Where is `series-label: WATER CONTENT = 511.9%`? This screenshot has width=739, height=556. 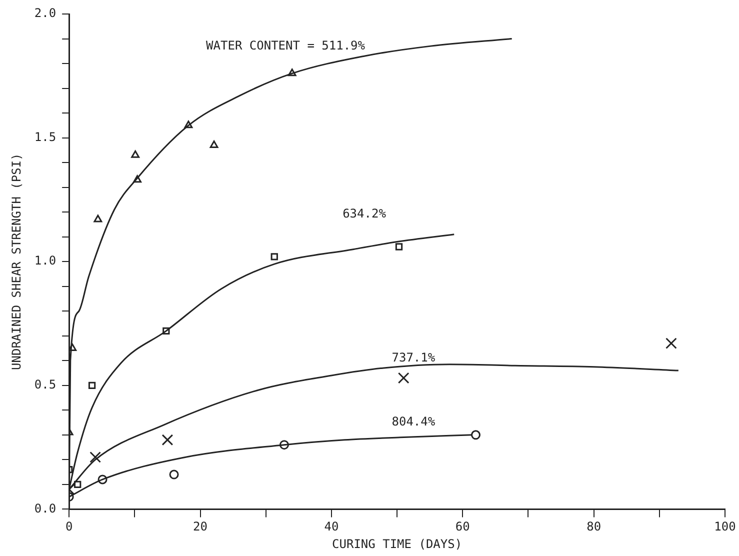
series-label: WATER CONTENT = 511.9% is located at coordinates (286, 45).